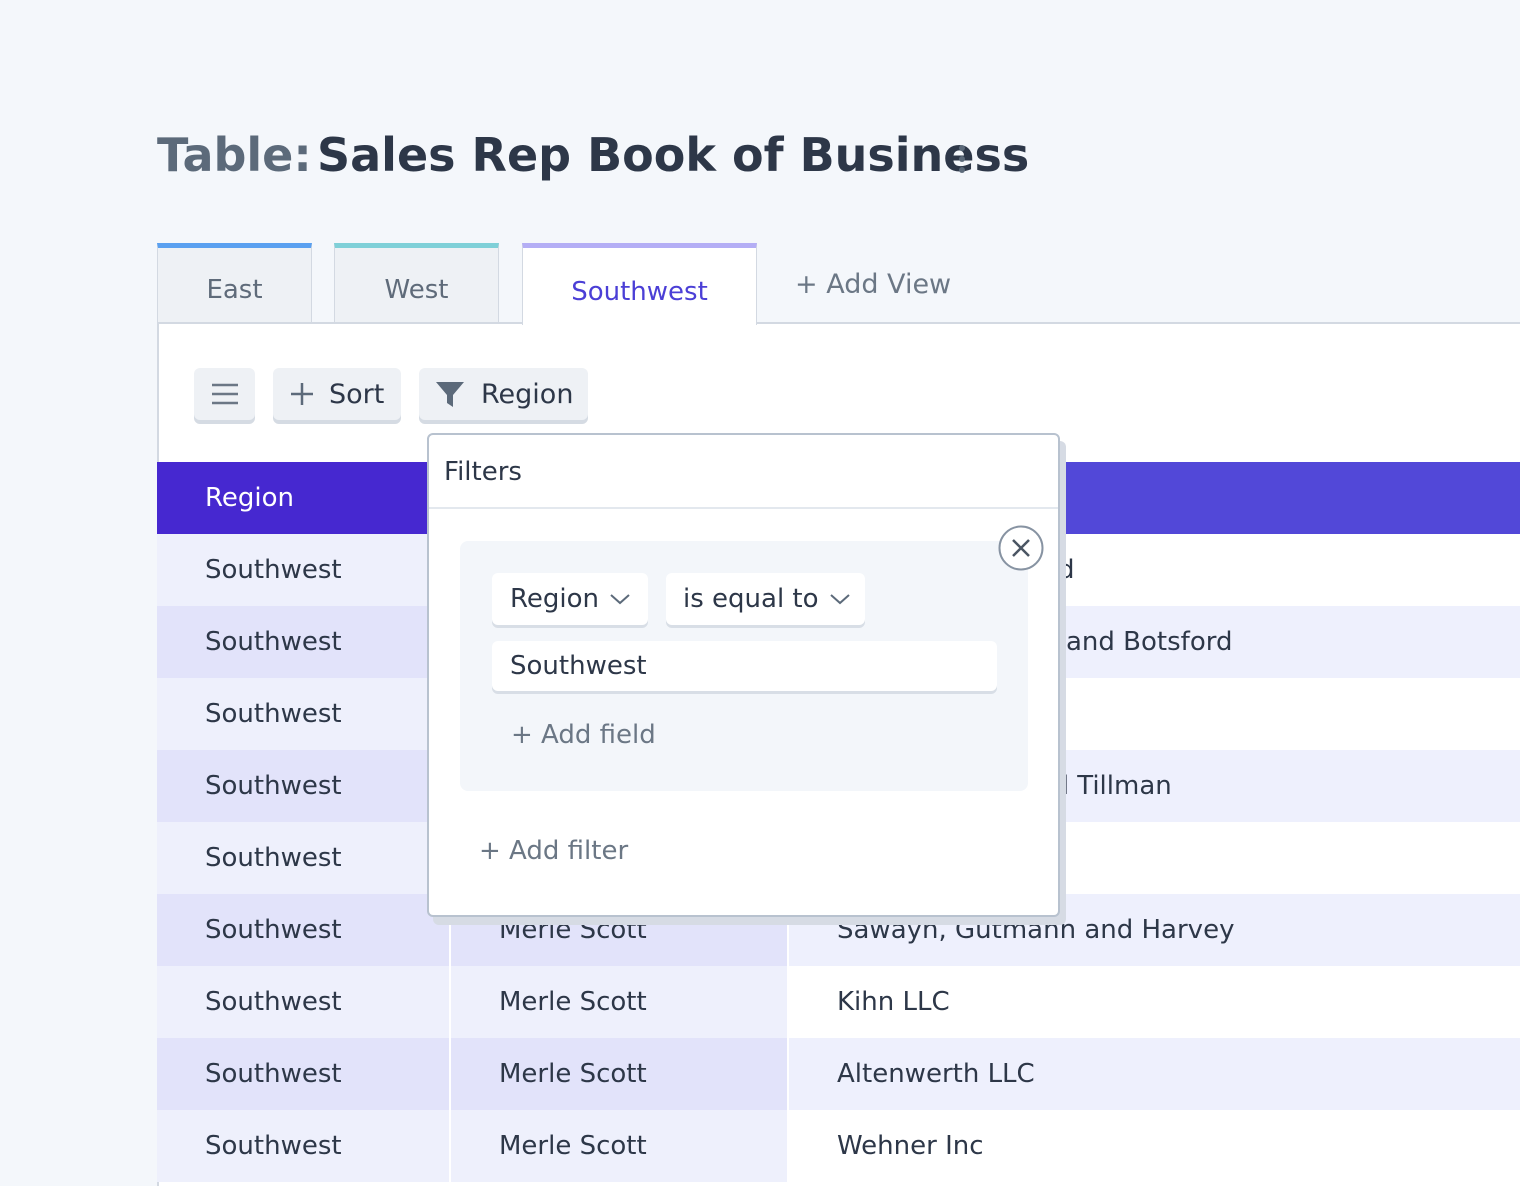 The height and width of the screenshot is (1186, 1520). What do you see at coordinates (1154, 1074) in the screenshot?
I see `account-cell: Altenwerth LLC` at bounding box center [1154, 1074].